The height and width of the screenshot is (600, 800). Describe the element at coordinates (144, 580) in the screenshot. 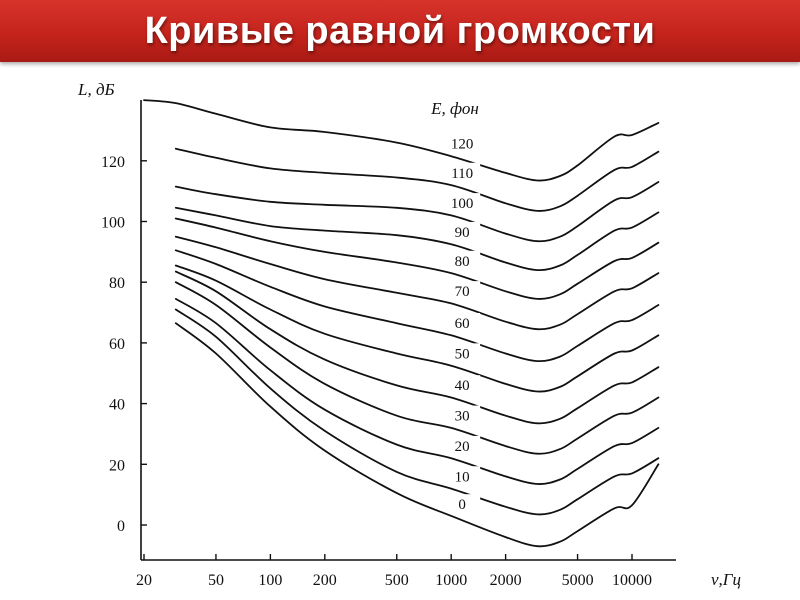

I see `x-tick-label: 20` at that location.